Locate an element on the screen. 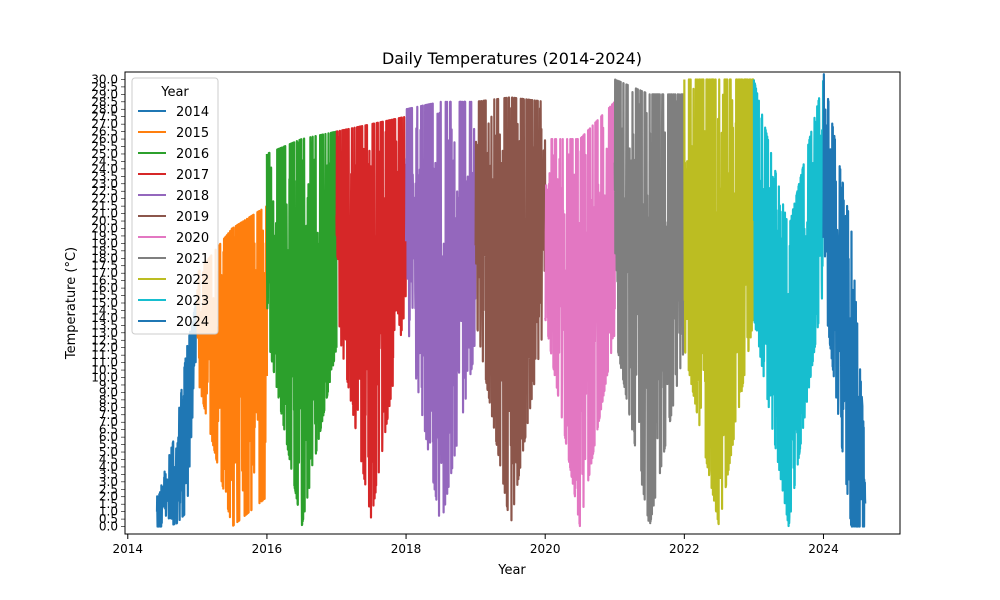  y-tick-label: 2.0 is located at coordinates (108, 497).